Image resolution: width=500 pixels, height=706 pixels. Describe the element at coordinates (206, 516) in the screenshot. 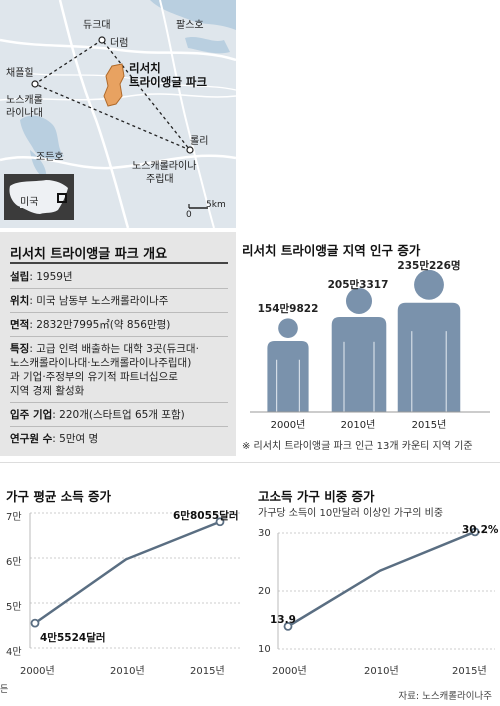

I see `income-end-label: 6만8055달러` at that location.